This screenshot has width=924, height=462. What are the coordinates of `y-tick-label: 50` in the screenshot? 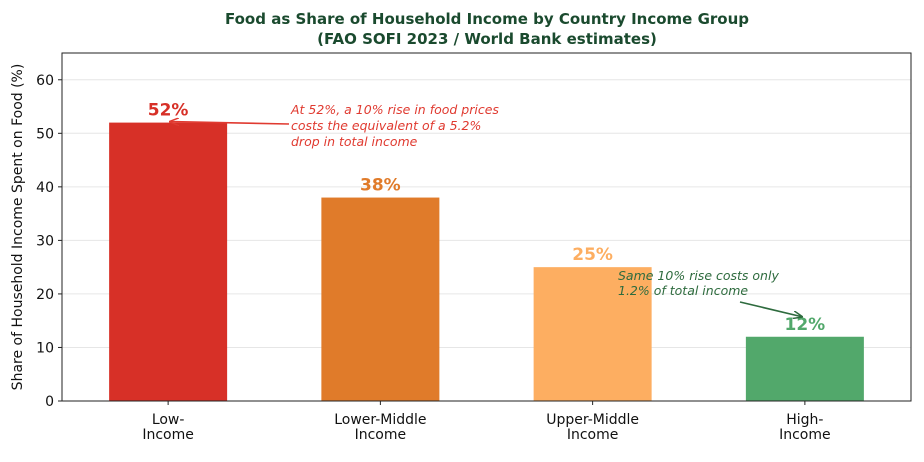 It's located at (45, 134).